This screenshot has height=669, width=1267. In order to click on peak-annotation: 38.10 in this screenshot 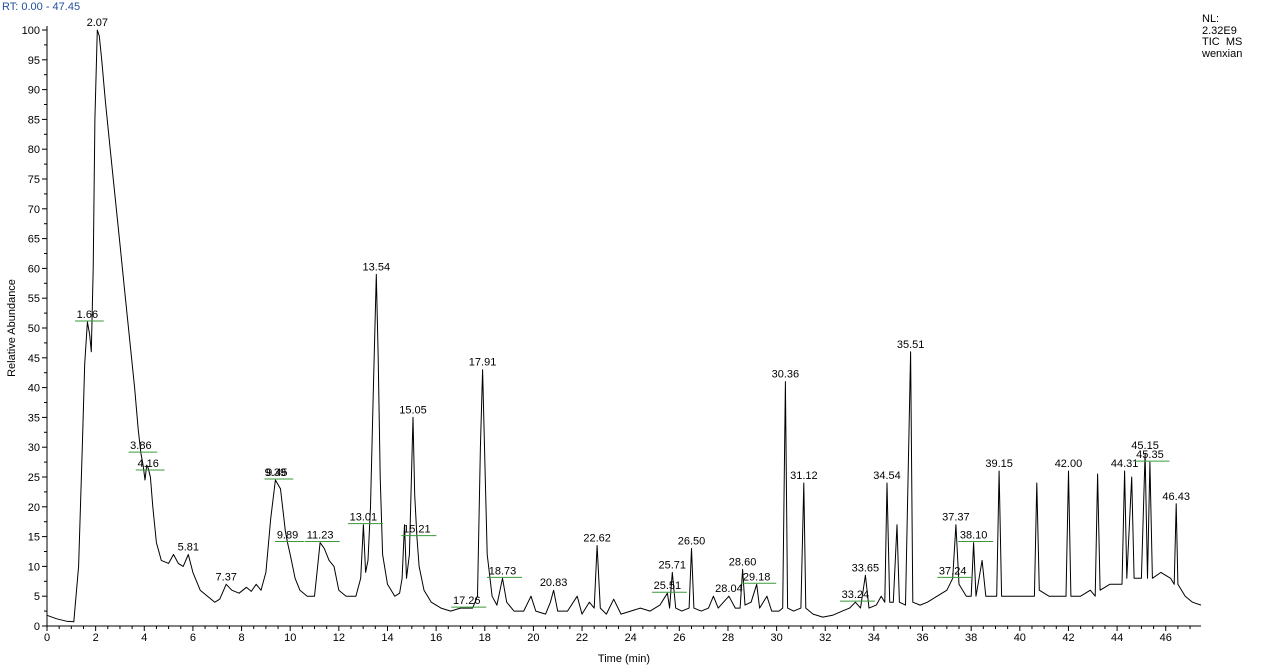, I will do `click(976, 536)`.